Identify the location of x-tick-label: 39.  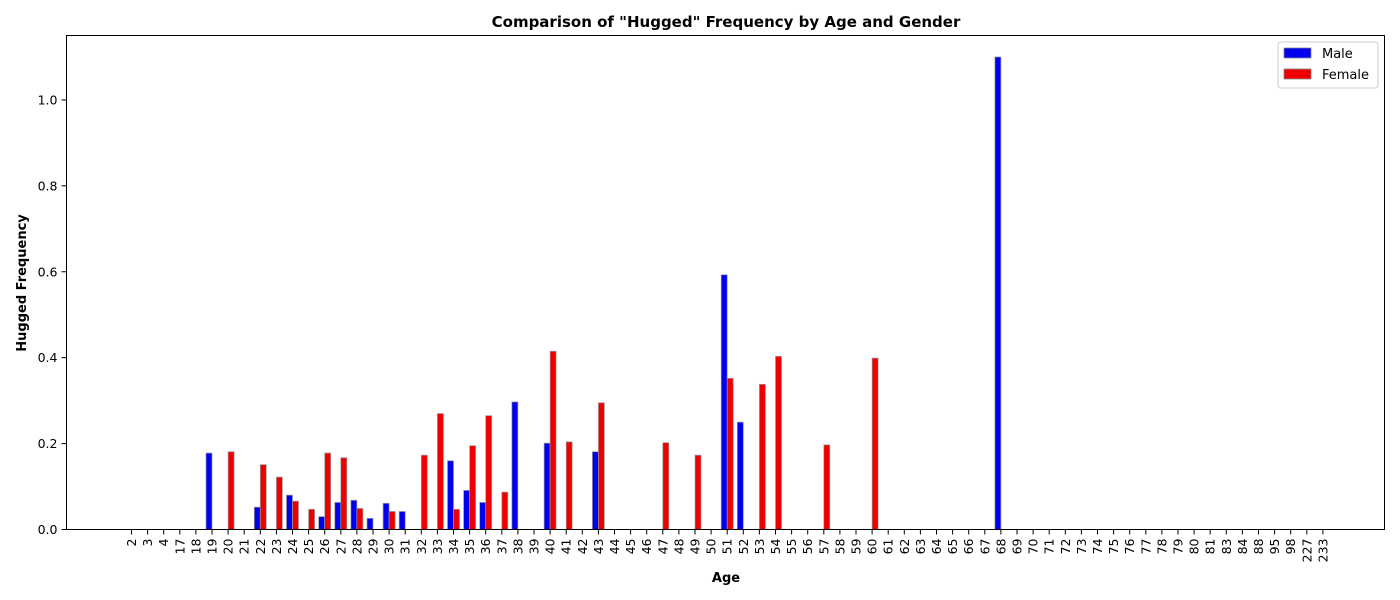
(534, 546).